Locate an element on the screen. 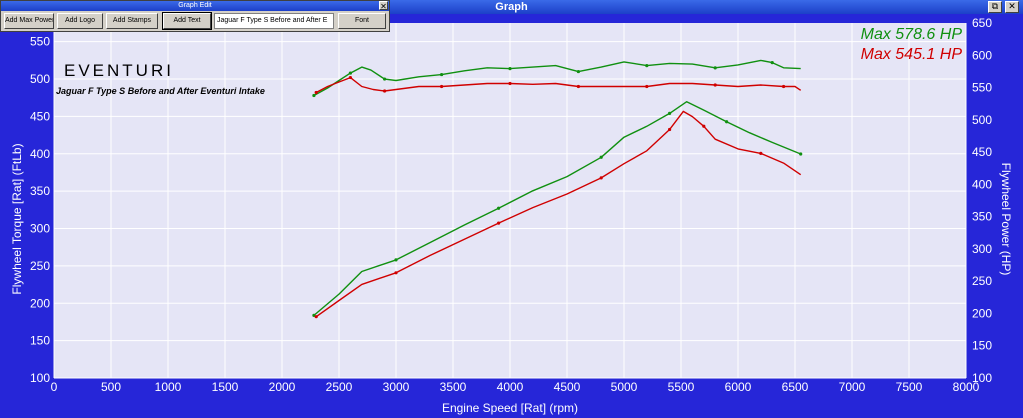 The image size is (1023, 418). x-tick-label: 7000 is located at coordinates (852, 387).